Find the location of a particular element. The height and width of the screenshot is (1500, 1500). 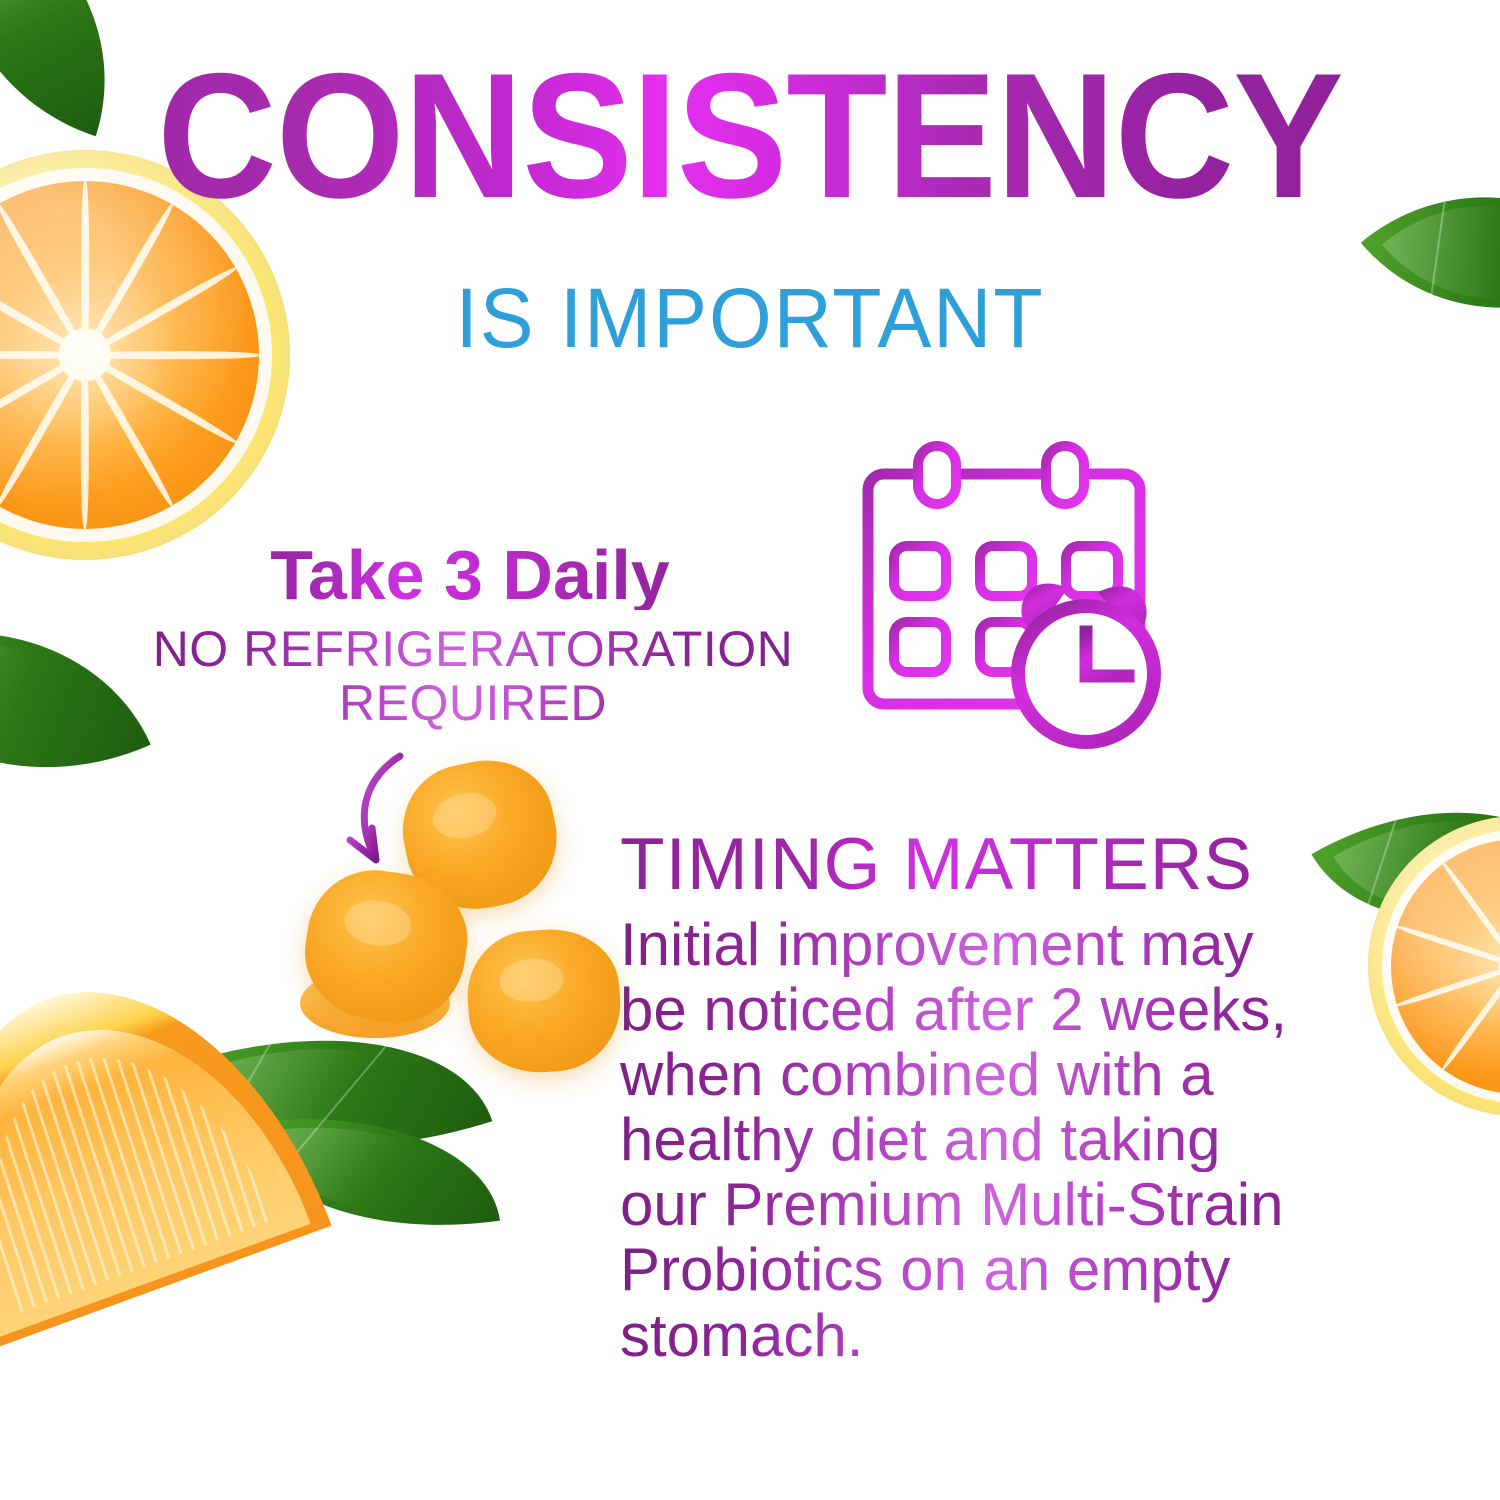

timing-body-line: Probiotics on an empty is located at coordinates (1015, 1269).